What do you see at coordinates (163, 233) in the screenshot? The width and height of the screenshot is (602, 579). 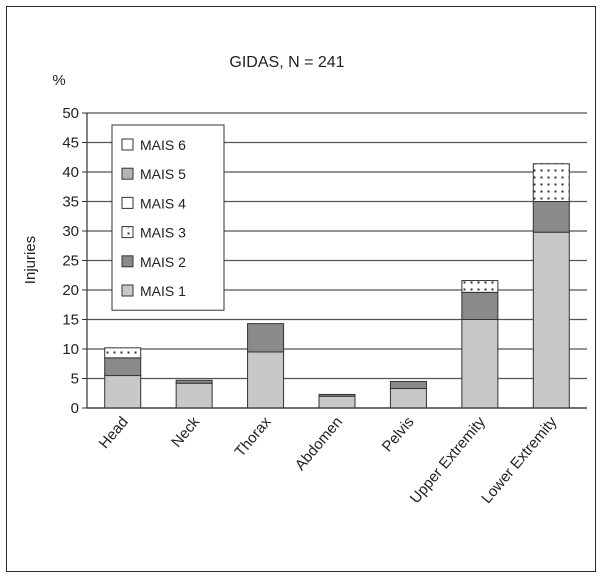 I see `legend-label: MAIS 3` at bounding box center [163, 233].